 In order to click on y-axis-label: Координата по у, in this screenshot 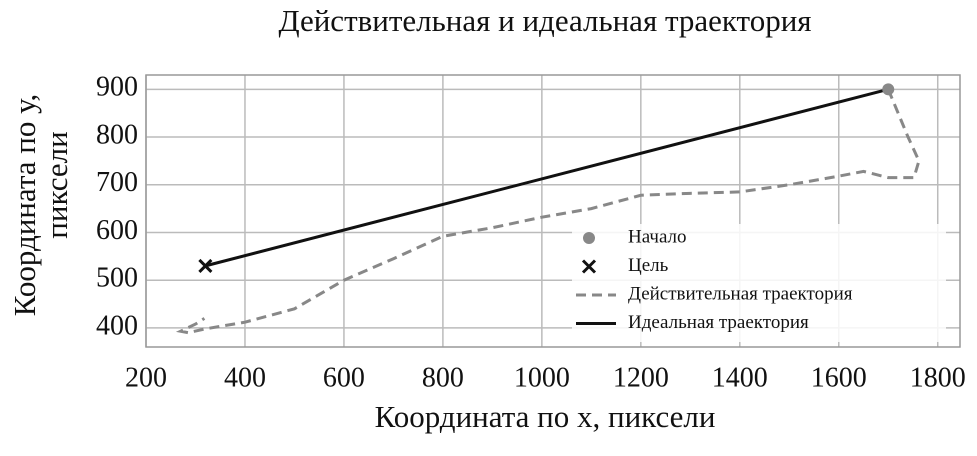, I will do `click(24, 205)`.